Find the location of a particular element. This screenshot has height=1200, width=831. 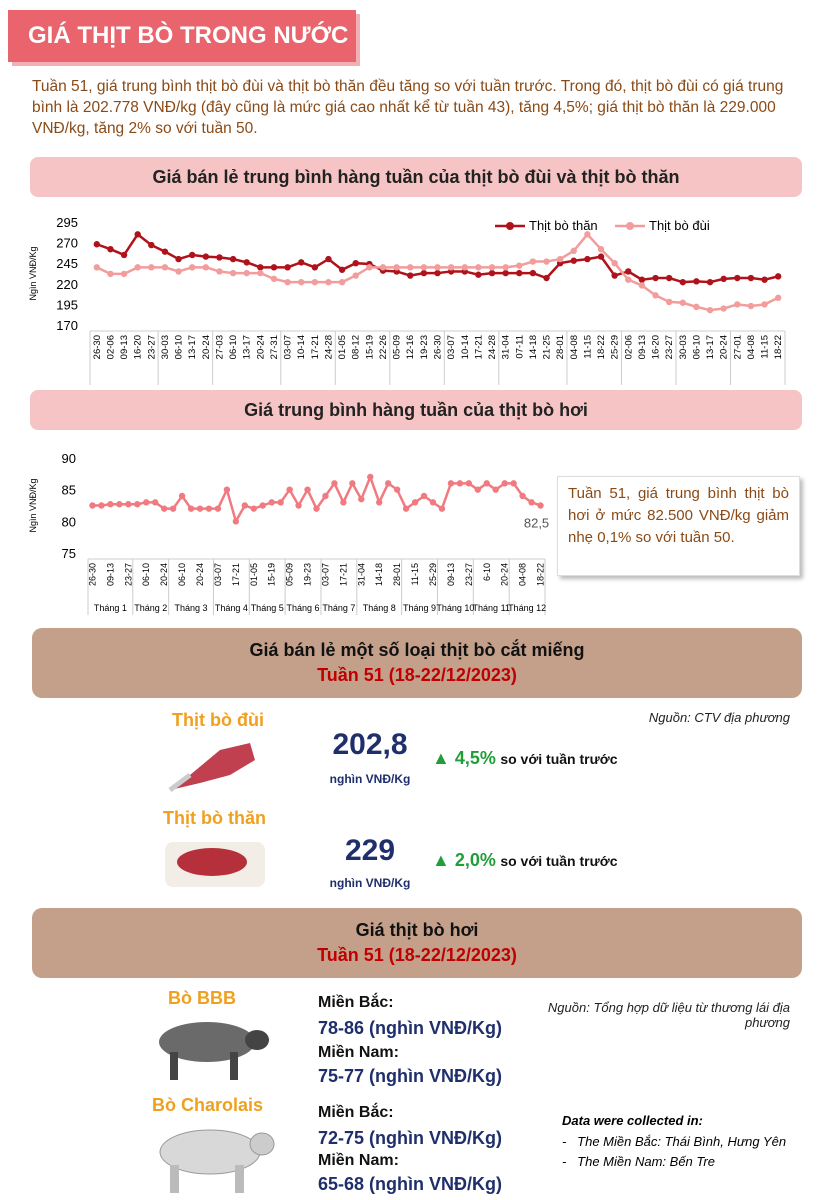

x-tick-label: 10-14 is located at coordinates (301, 347).